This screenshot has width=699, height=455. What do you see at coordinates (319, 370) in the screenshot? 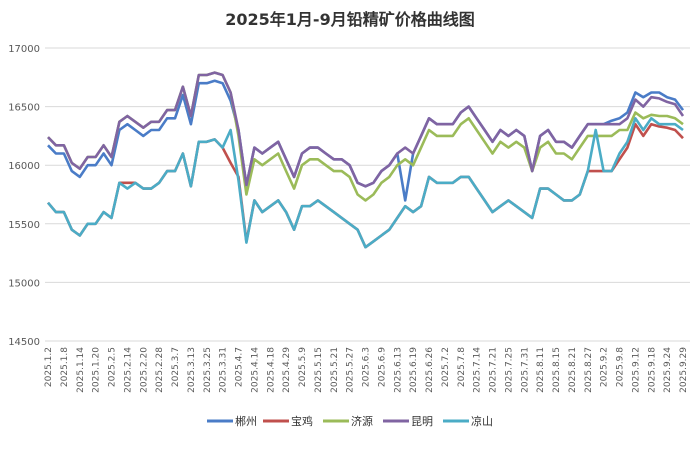
I see `x-tick-label: 2025.5.15` at bounding box center [319, 370].